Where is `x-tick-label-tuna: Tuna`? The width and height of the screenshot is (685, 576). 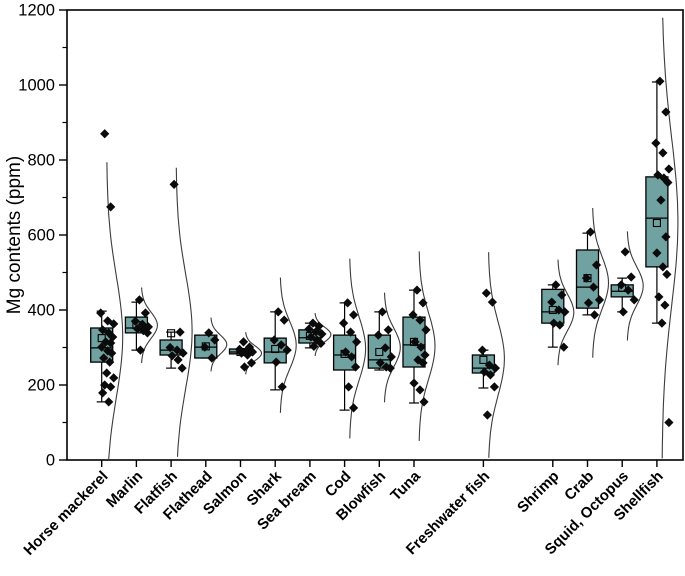
x-tick-label-tuna: Tuna is located at coordinates (405, 485).